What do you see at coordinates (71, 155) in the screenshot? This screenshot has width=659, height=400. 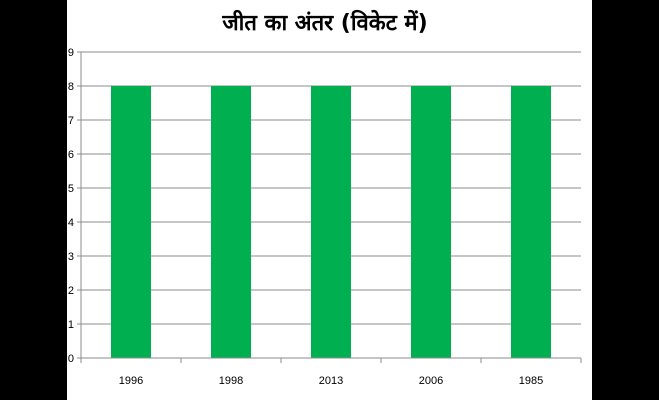 I see `y-tick-label: 6` at bounding box center [71, 155].